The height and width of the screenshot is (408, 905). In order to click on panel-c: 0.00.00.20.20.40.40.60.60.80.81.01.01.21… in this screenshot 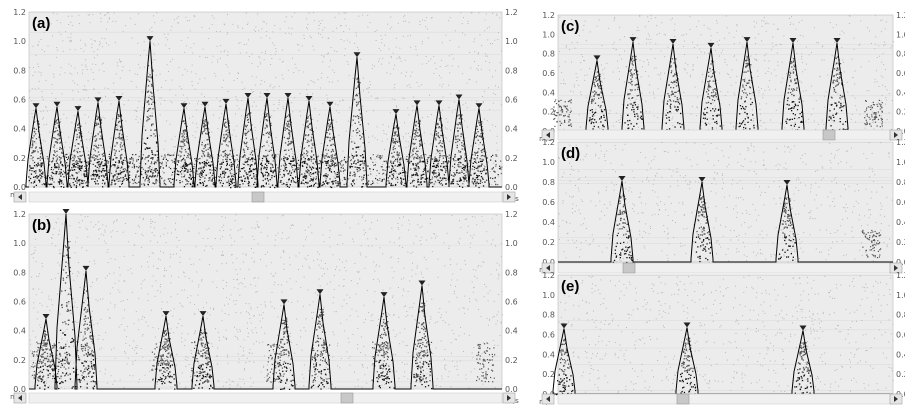, I will do `click(722, 77)`.